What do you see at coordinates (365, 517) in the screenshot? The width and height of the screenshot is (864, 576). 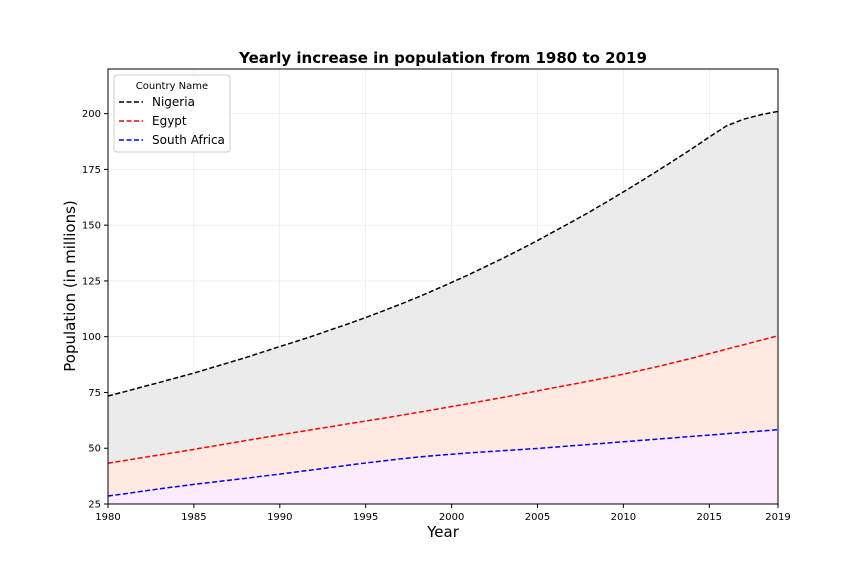 I see `x-tick-label: 1995` at bounding box center [365, 517].